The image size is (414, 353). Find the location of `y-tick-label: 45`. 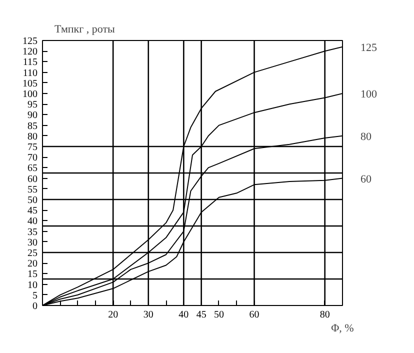

y-tick-label: 45 is located at coordinates (33, 211).